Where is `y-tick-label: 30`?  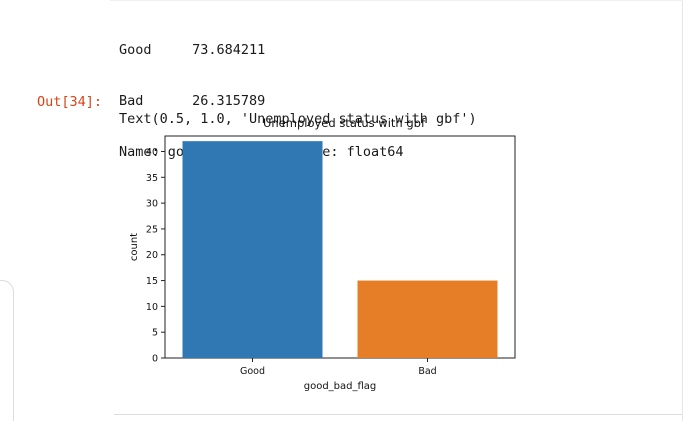
y-tick-label: 30 is located at coordinates (152, 204).